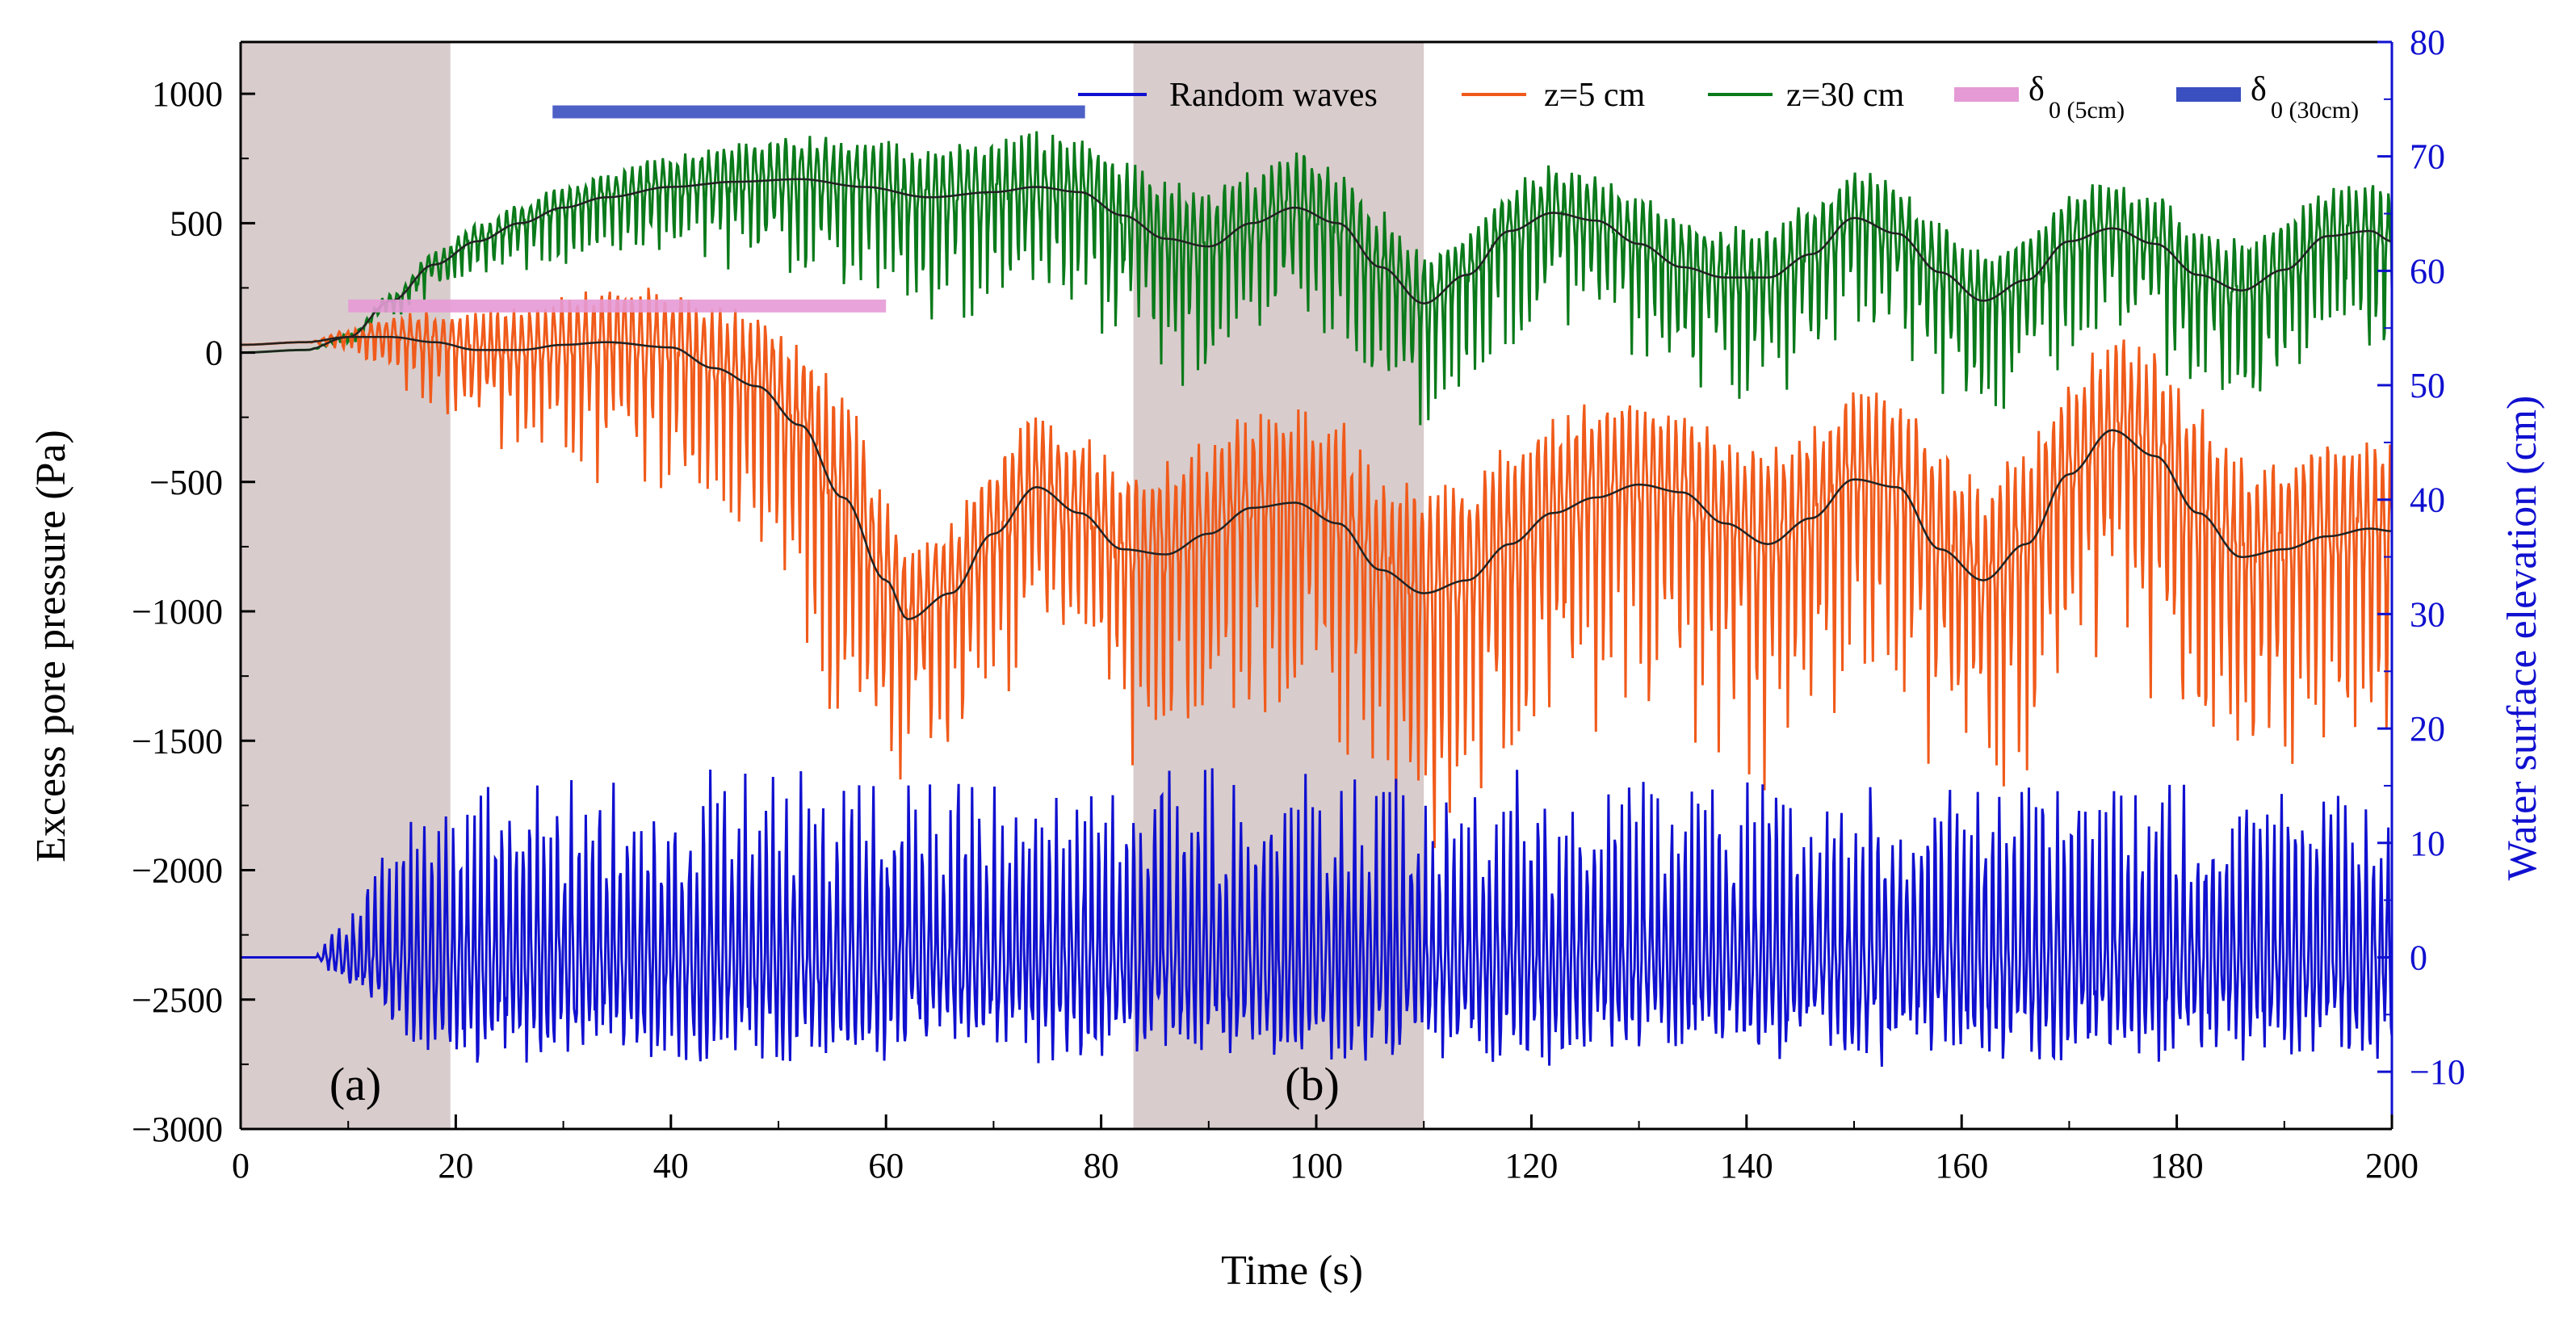  Describe the element at coordinates (355, 1084) in the screenshot. I see `panel-label-a: (a)` at that location.